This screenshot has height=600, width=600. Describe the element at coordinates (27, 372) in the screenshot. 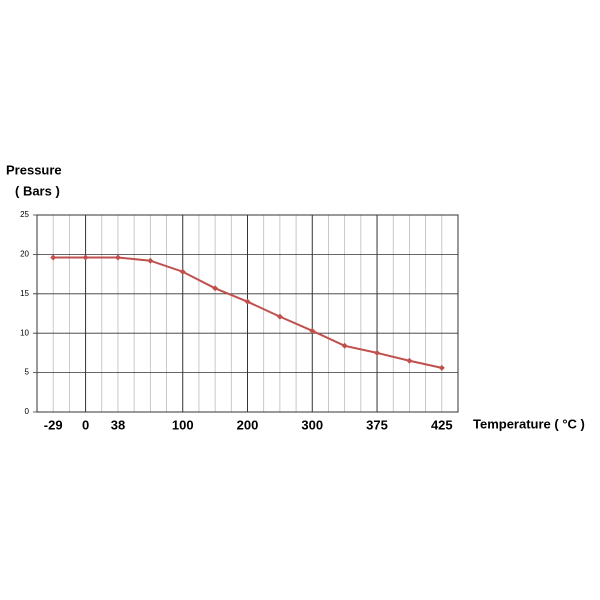

I see `y-tick-label: 5` at that location.